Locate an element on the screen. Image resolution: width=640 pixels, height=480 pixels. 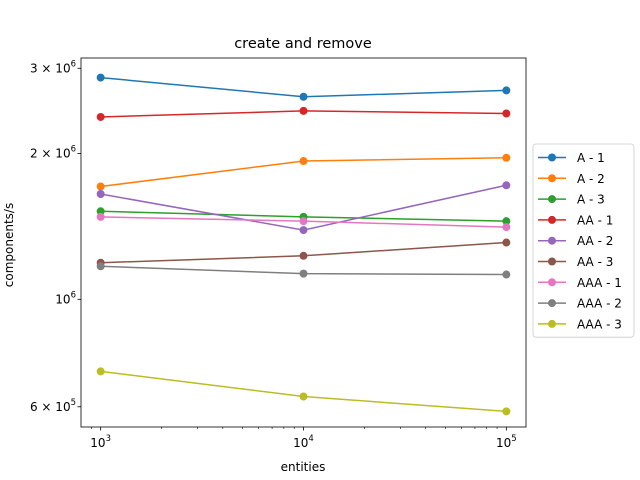
x-tick-label-0: 10³ is located at coordinates (100, 442).